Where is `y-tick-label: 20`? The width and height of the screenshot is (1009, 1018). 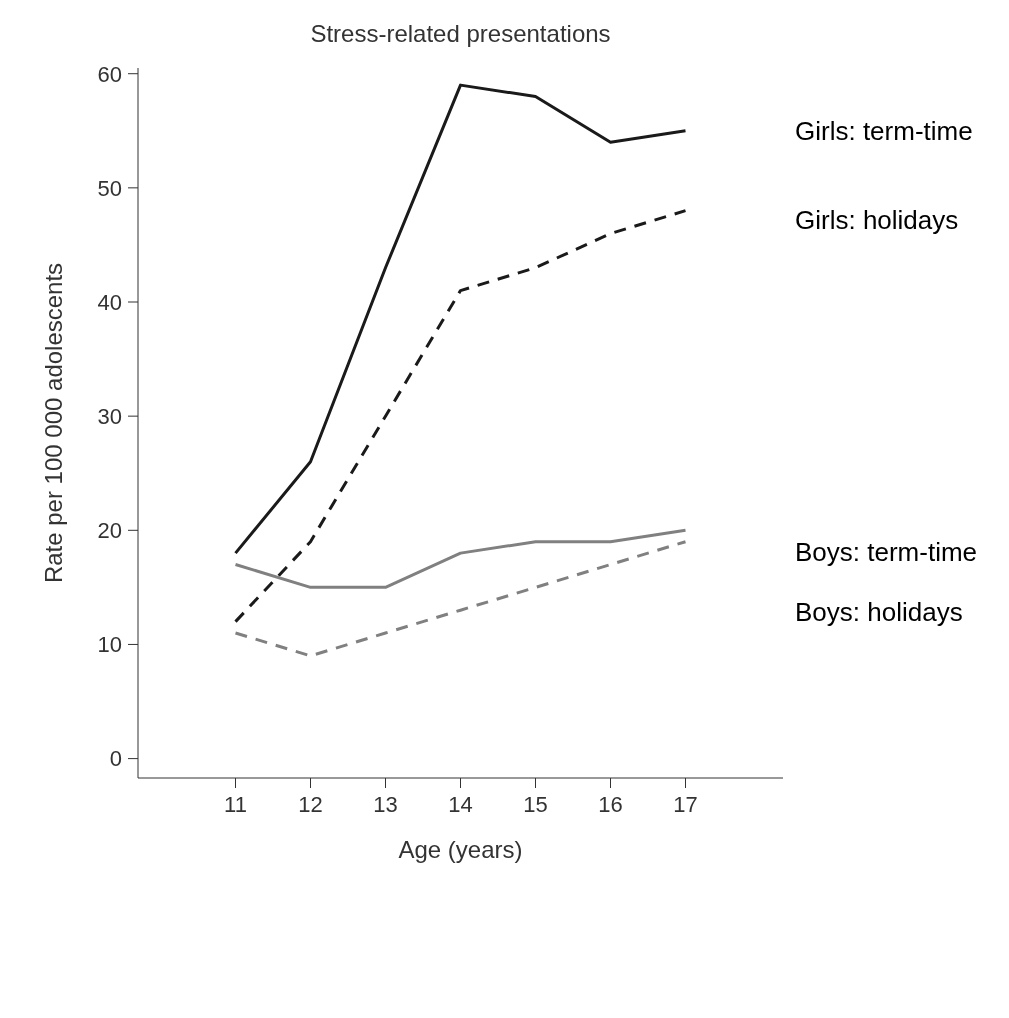 y-tick-label: 20 is located at coordinates (109, 531).